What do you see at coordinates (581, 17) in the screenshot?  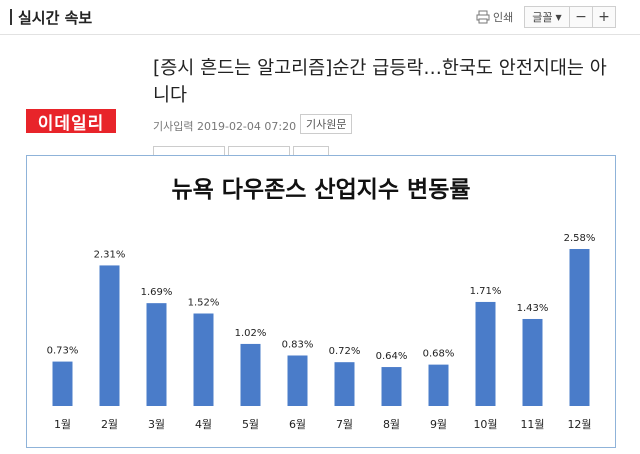 I see `font-decrease-button: −` at bounding box center [581, 17].